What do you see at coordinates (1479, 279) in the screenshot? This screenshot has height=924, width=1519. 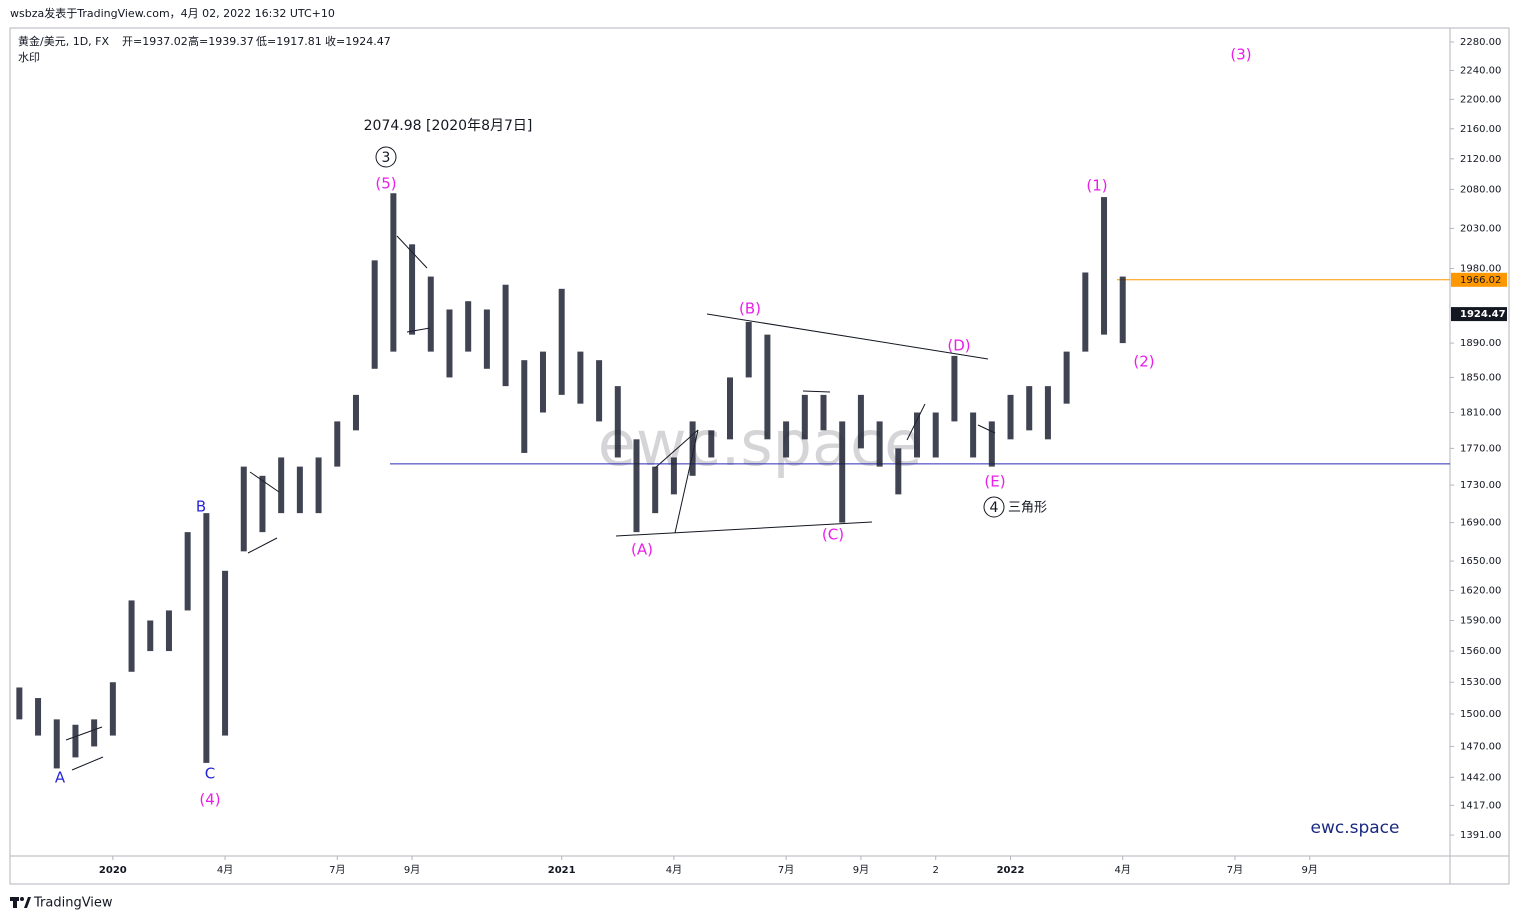 I see `price-label-box` at bounding box center [1479, 279].